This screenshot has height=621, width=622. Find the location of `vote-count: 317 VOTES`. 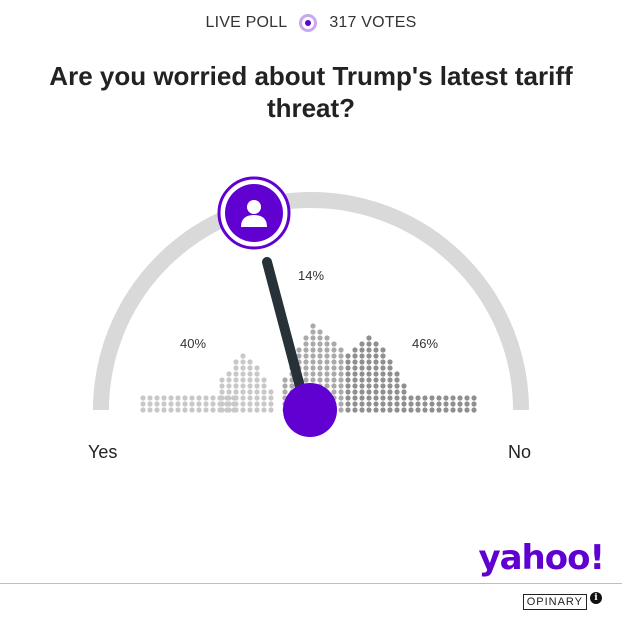

vote-count: 317 VOTES is located at coordinates (373, 22).